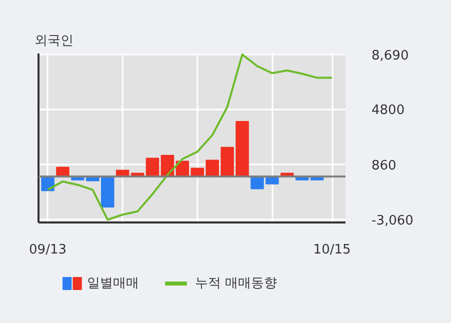 Image resolution: width=451 pixels, height=323 pixels. Describe the element at coordinates (390, 56) in the screenshot. I see `y-tick-label: 8,690` at that location.